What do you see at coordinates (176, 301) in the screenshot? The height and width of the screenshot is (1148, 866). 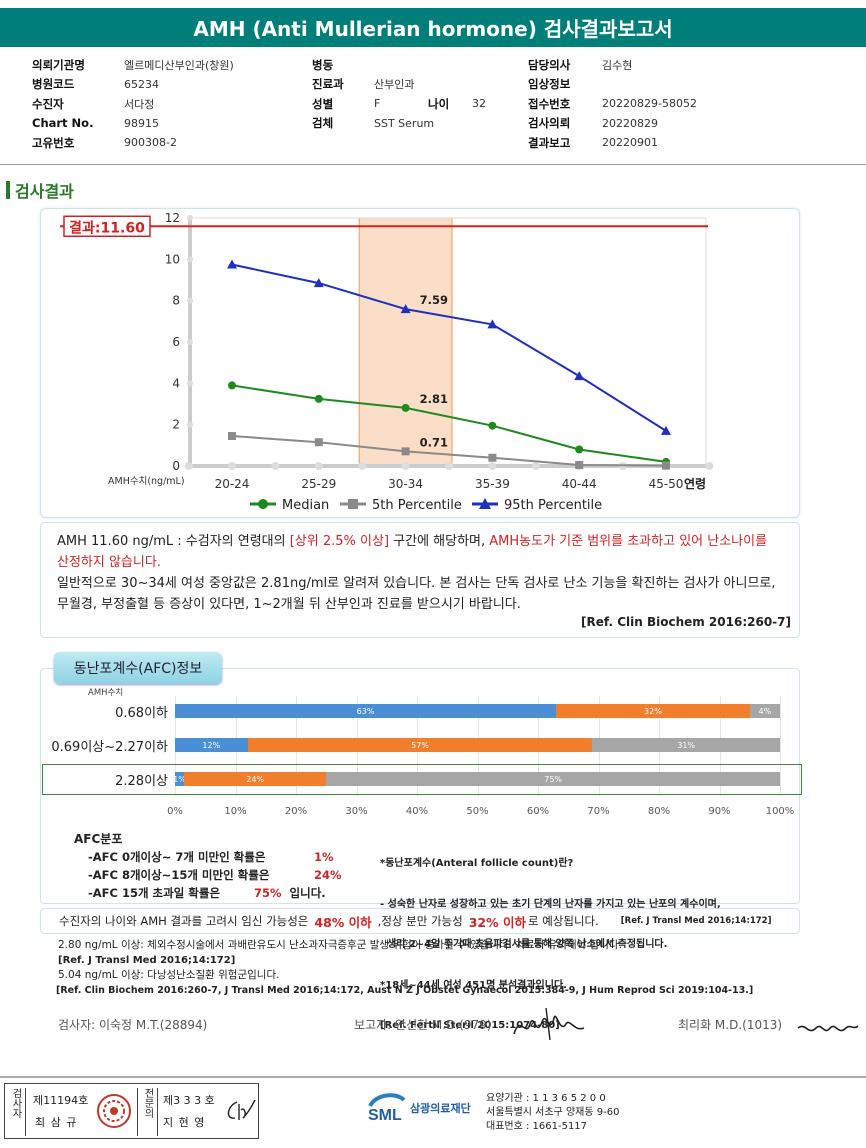 I see `y-tick-label: 8` at bounding box center [176, 301].